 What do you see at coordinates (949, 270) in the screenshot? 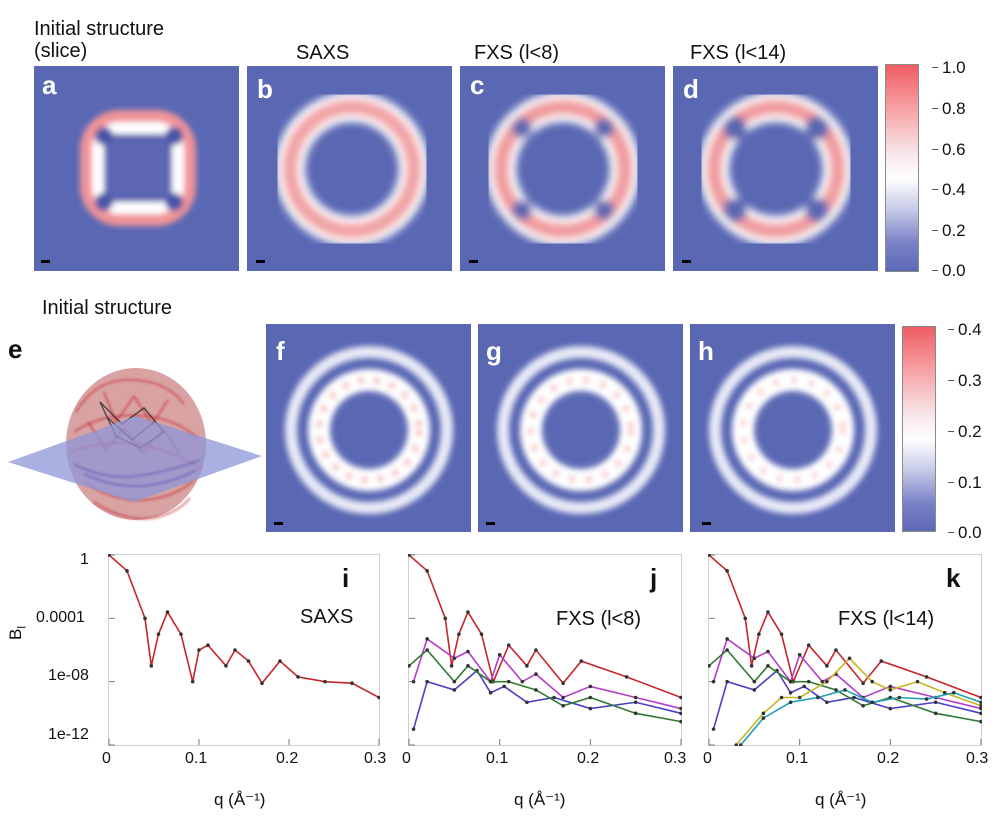
I see `colorbar-tick: 0.0` at bounding box center [949, 270].